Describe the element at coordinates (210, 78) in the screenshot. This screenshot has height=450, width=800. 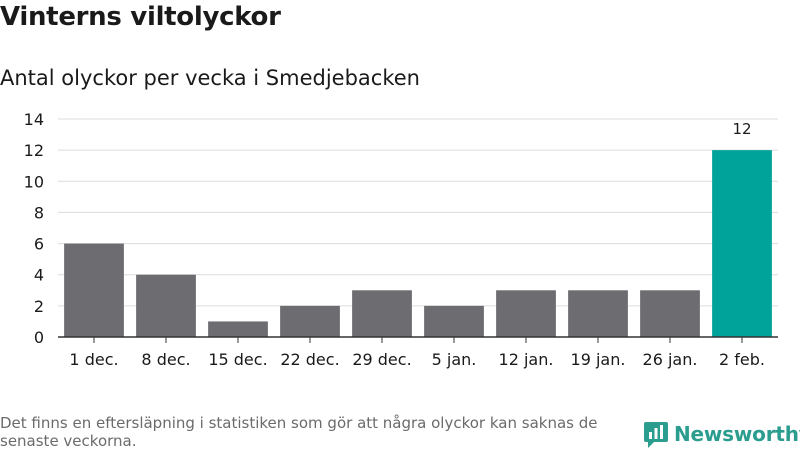
I see `chart-subtitle: Antal olyckor per vecka i Smedjebacken` at that location.